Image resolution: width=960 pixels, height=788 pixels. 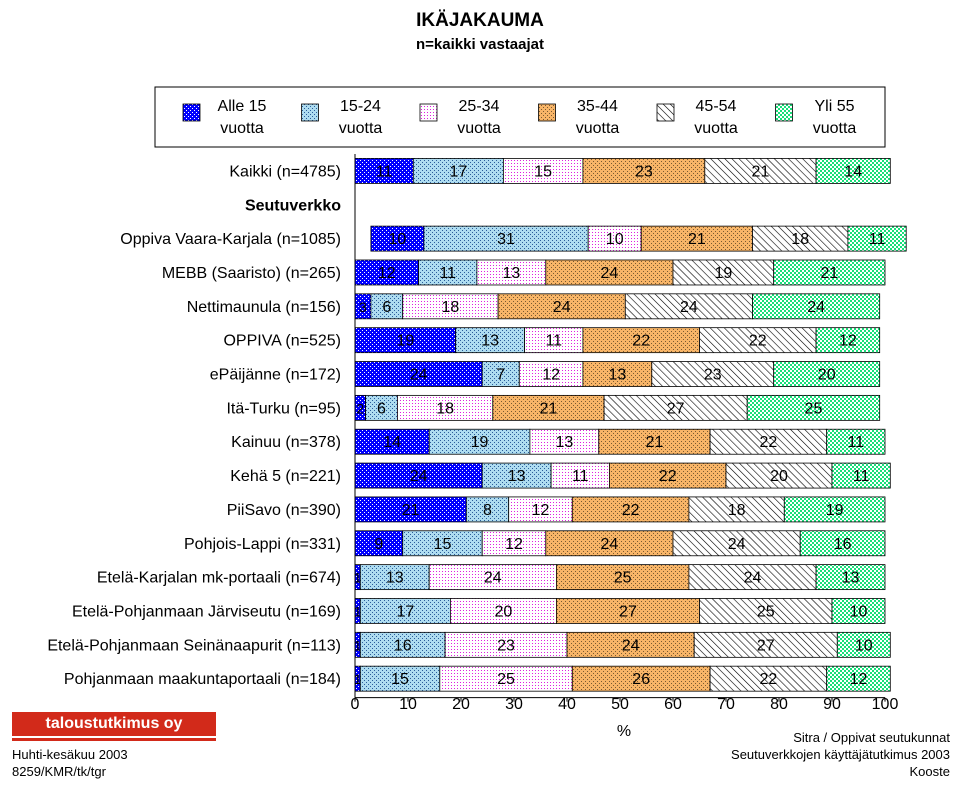 I want to click on category-label: Etelä-Pohjanmaan Järviseutu (n=169), so click(x=206, y=611).